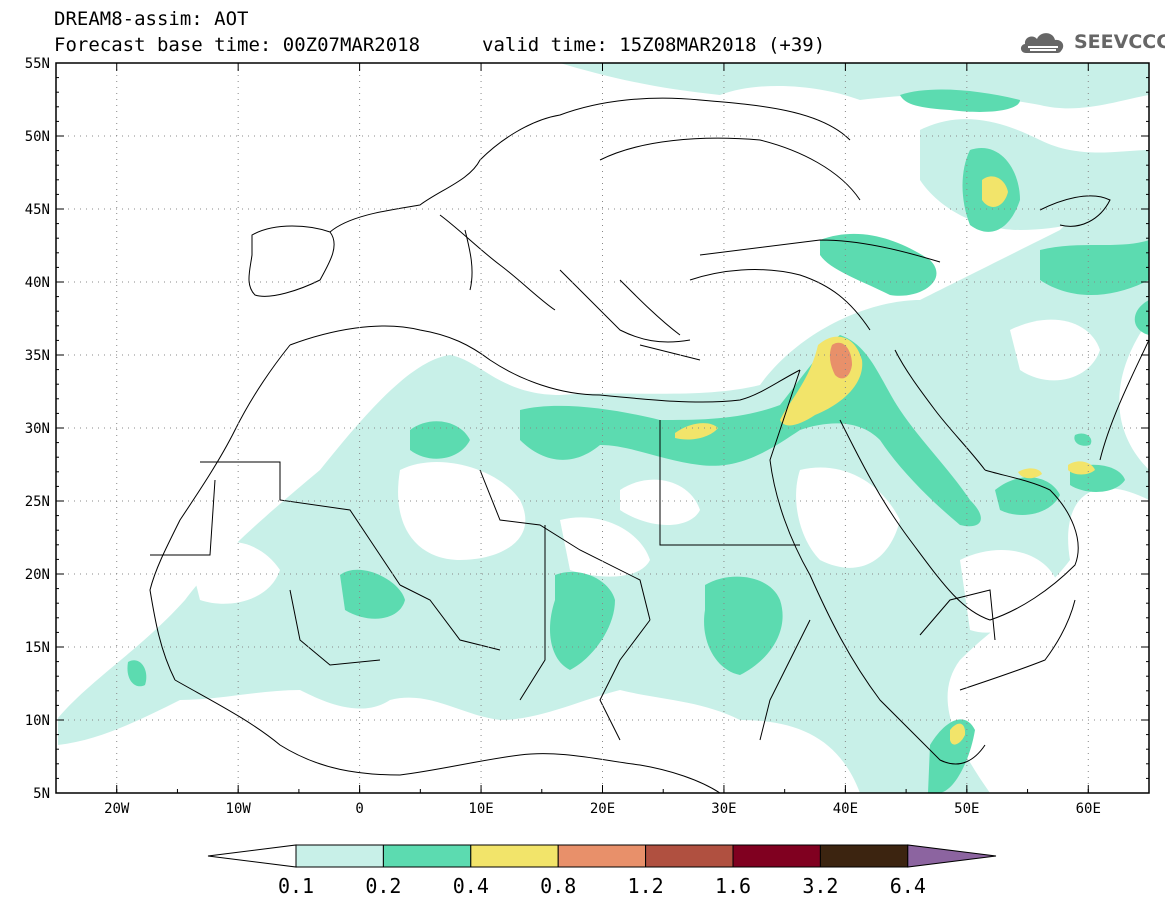 The image size is (1165, 905). What do you see at coordinates (296, 886) in the screenshot?
I see `colorbar-label: 0.1` at bounding box center [296, 886].